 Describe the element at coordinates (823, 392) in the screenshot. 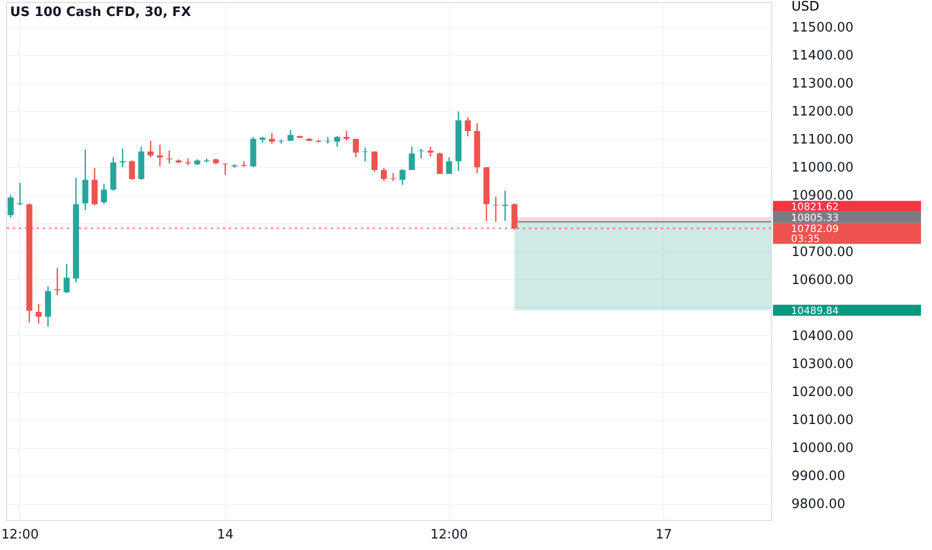

I see `y-tick-label: 10200.00` at that location.